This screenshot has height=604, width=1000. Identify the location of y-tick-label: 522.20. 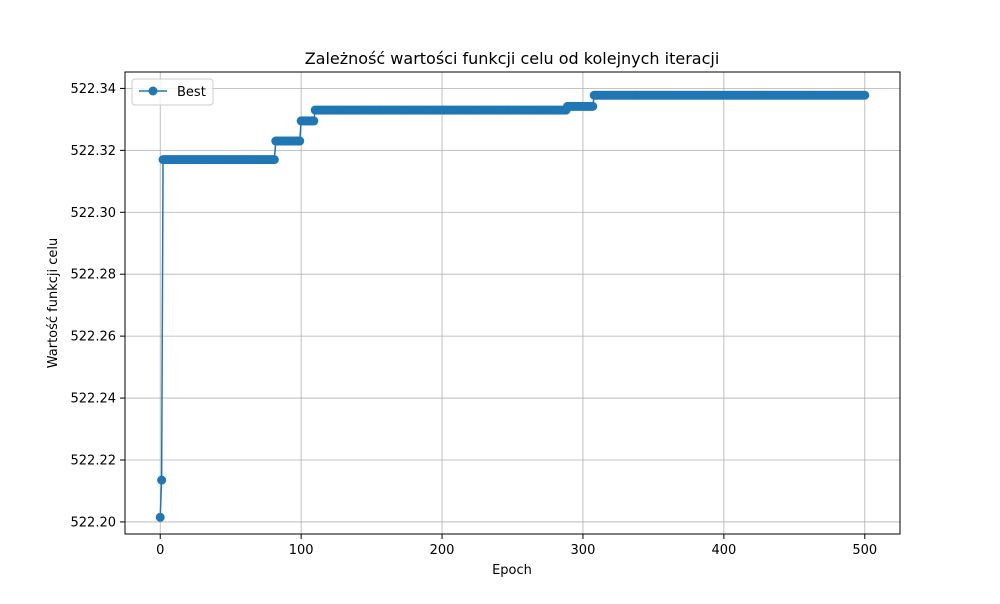
(94, 522).